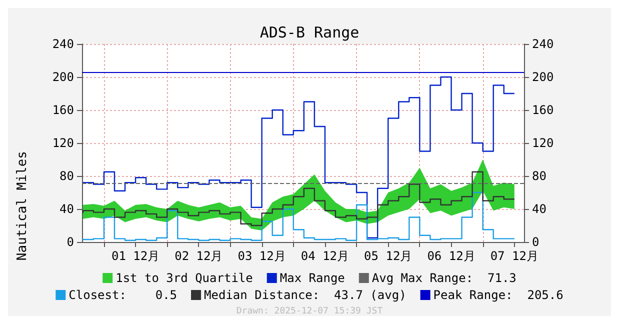 This screenshot has width=619, height=324. I want to click on y-tick-label: 160, so click(63, 110).